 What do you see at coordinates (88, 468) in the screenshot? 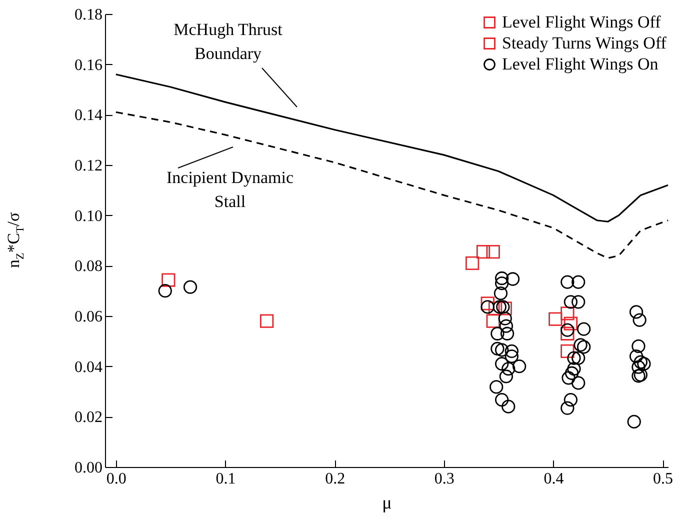
I see `y-tick-label: 0.00` at bounding box center [88, 468].